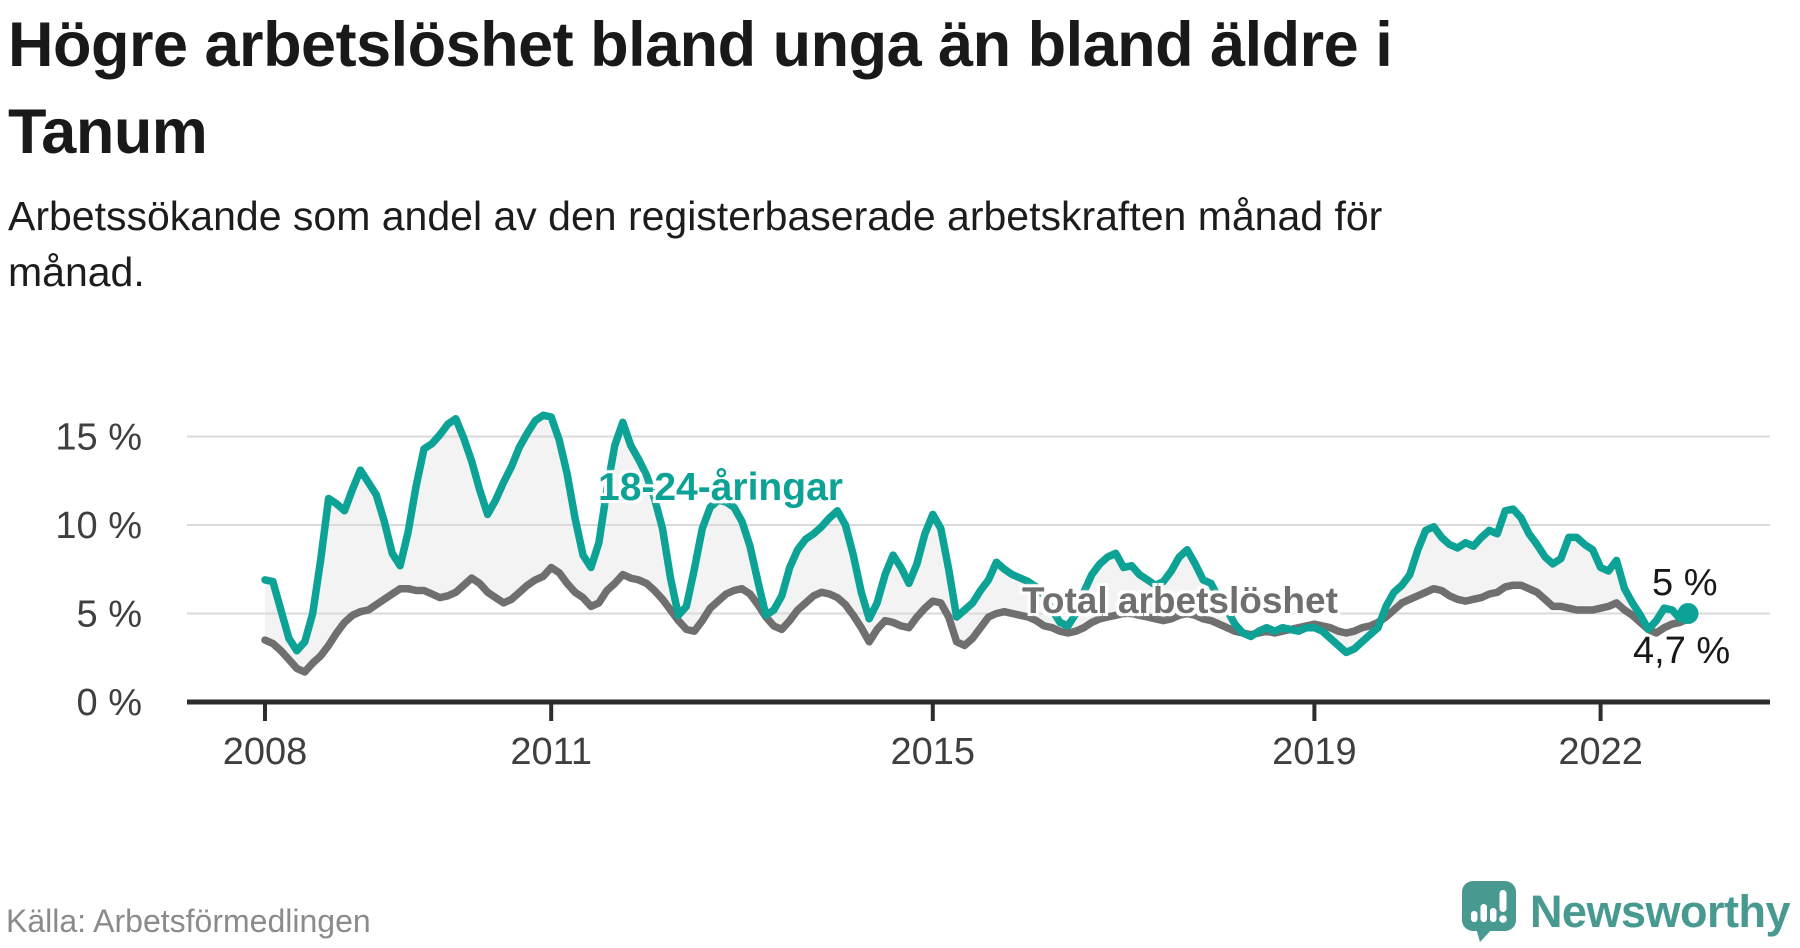 Image resolution: width=1800 pixels, height=948 pixels. What do you see at coordinates (1180, 600) in the screenshot?
I see `series-label-total: Total arbetslöshet` at bounding box center [1180, 600].